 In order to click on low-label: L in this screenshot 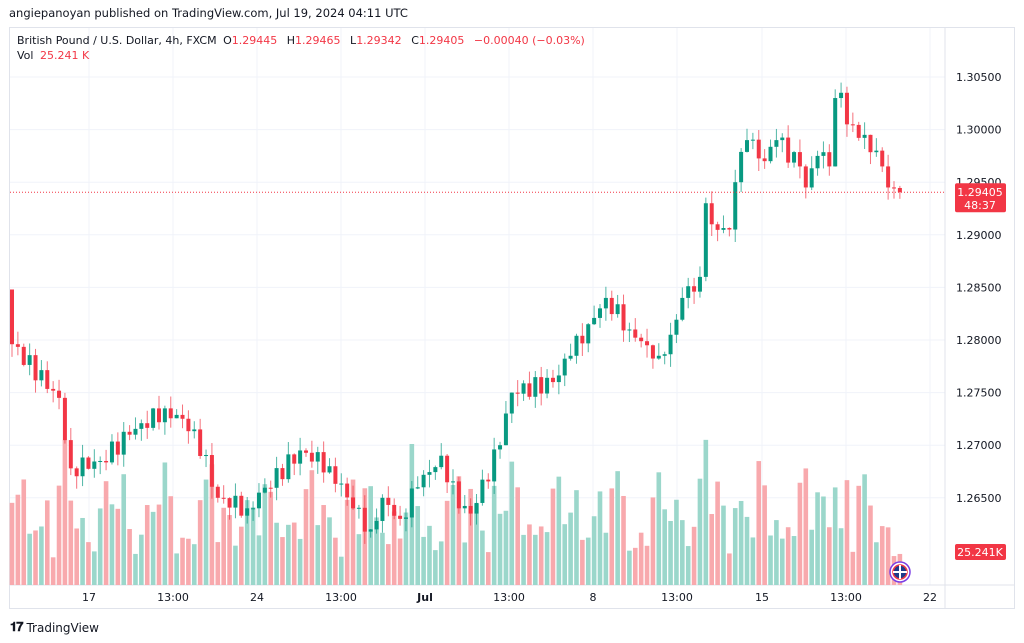, I will do `click(353, 40)`.